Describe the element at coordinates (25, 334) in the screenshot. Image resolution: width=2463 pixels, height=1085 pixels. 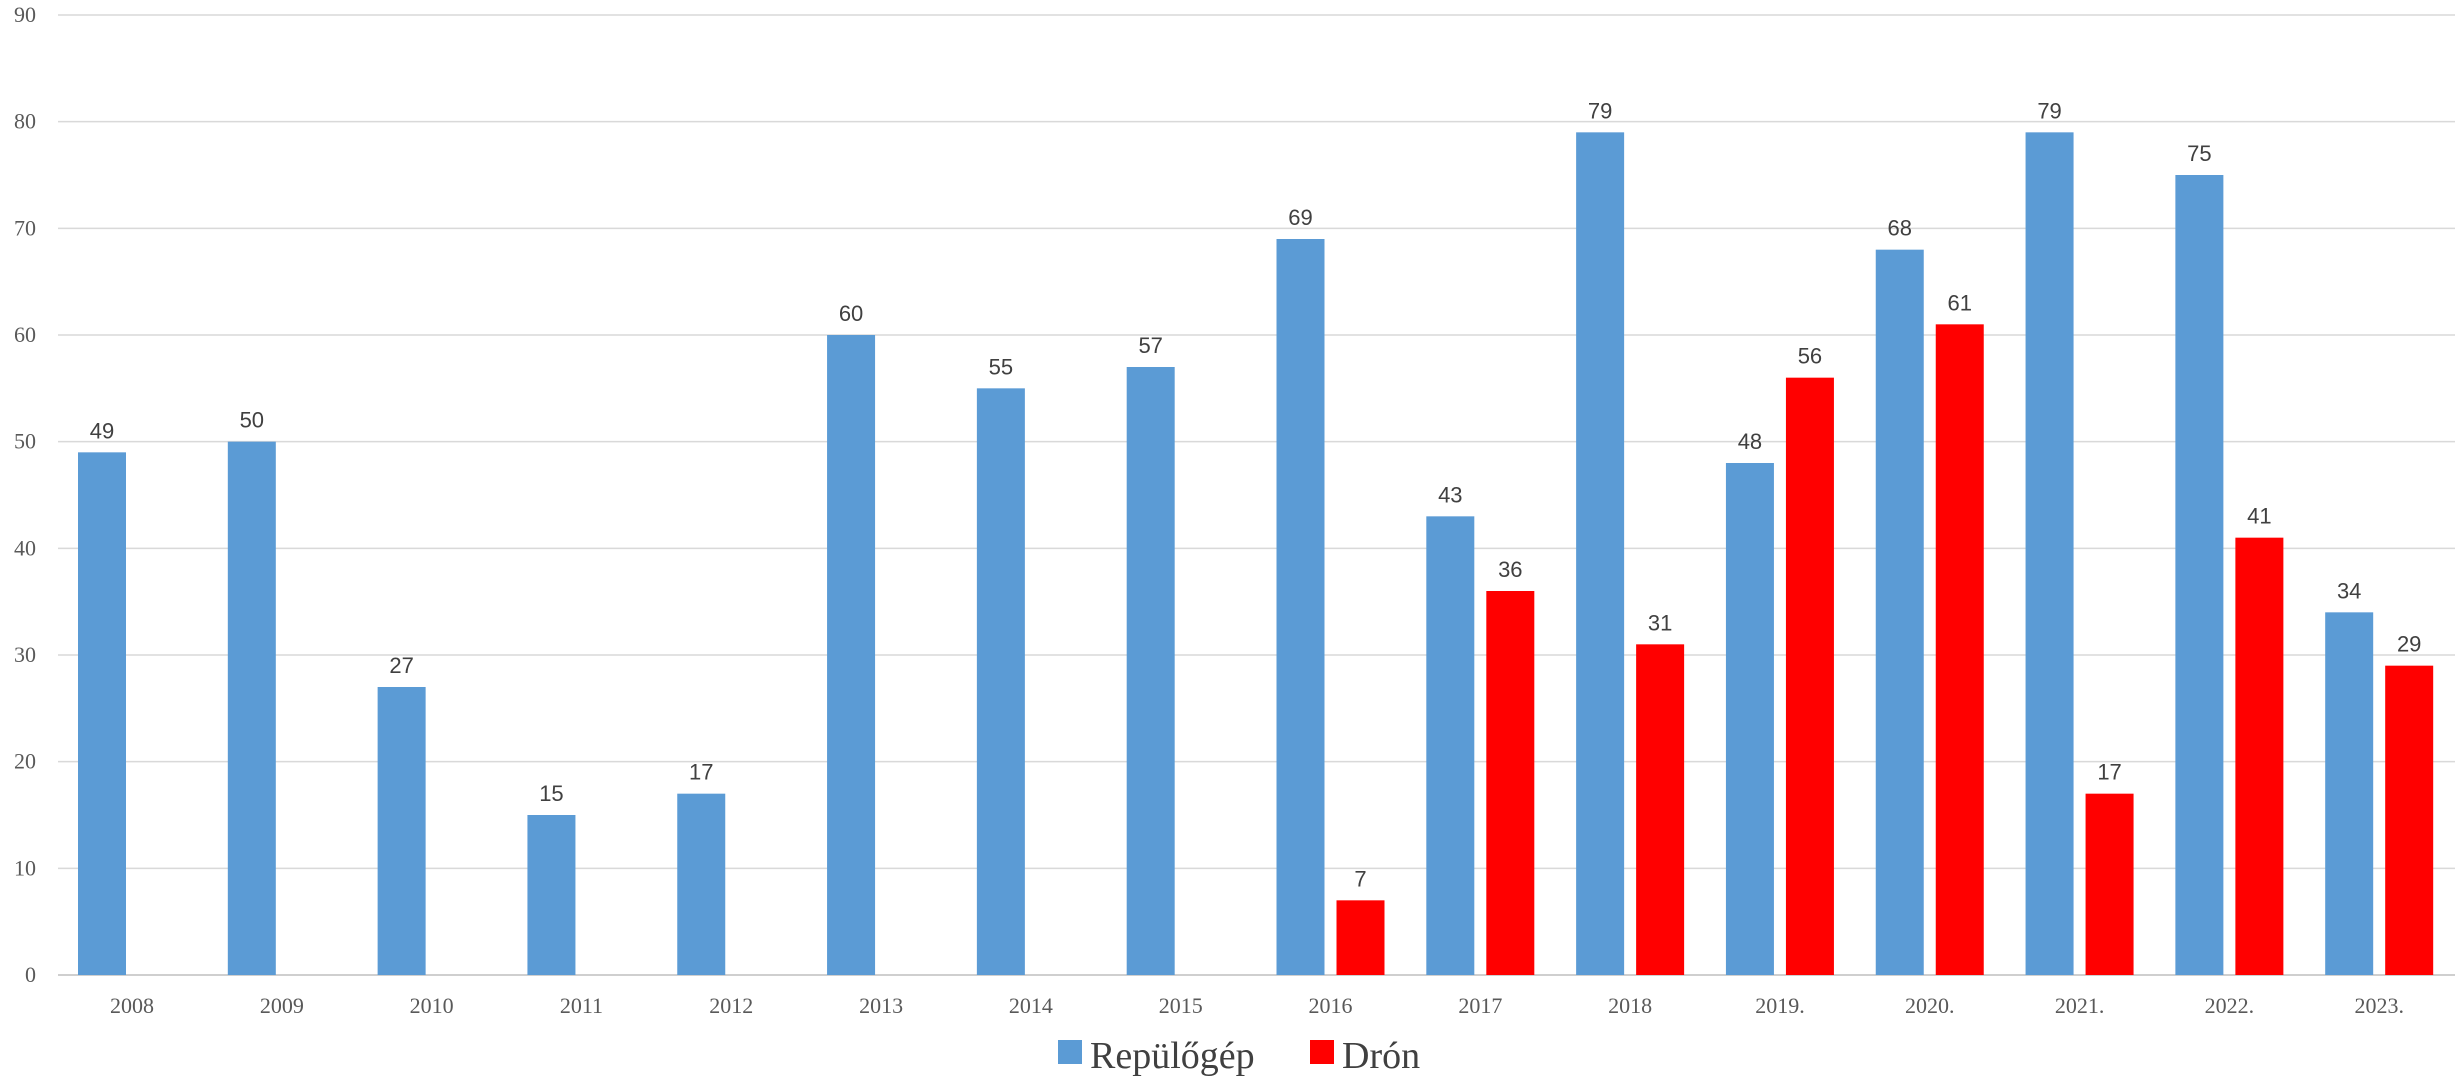
I see `y-tick-label: 60` at that location.